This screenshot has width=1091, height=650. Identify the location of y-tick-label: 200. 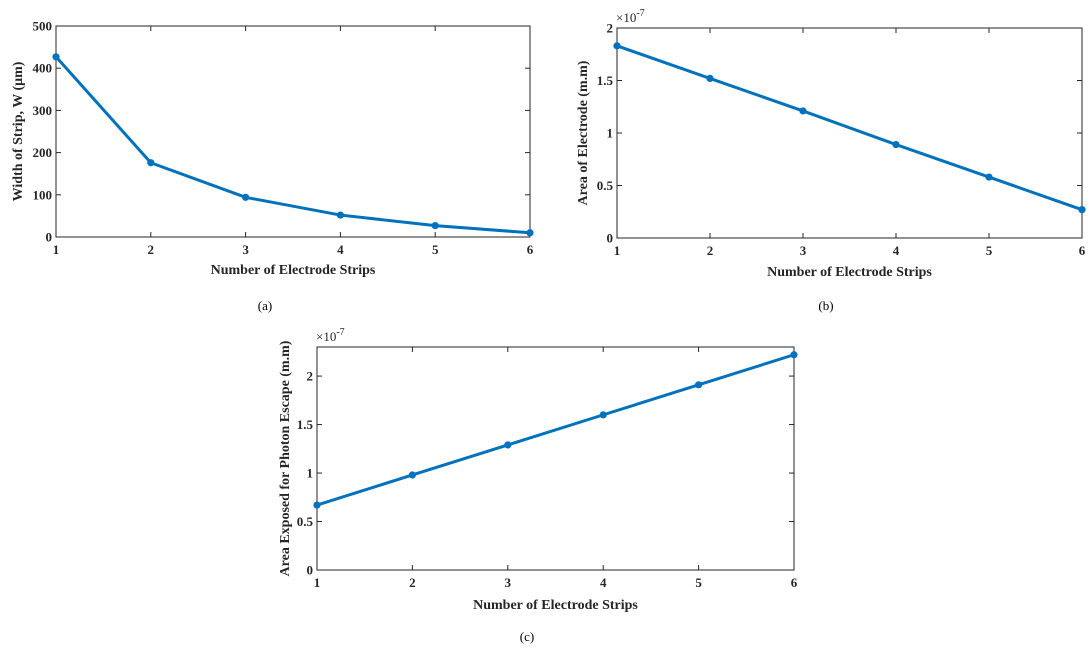
(43, 152).